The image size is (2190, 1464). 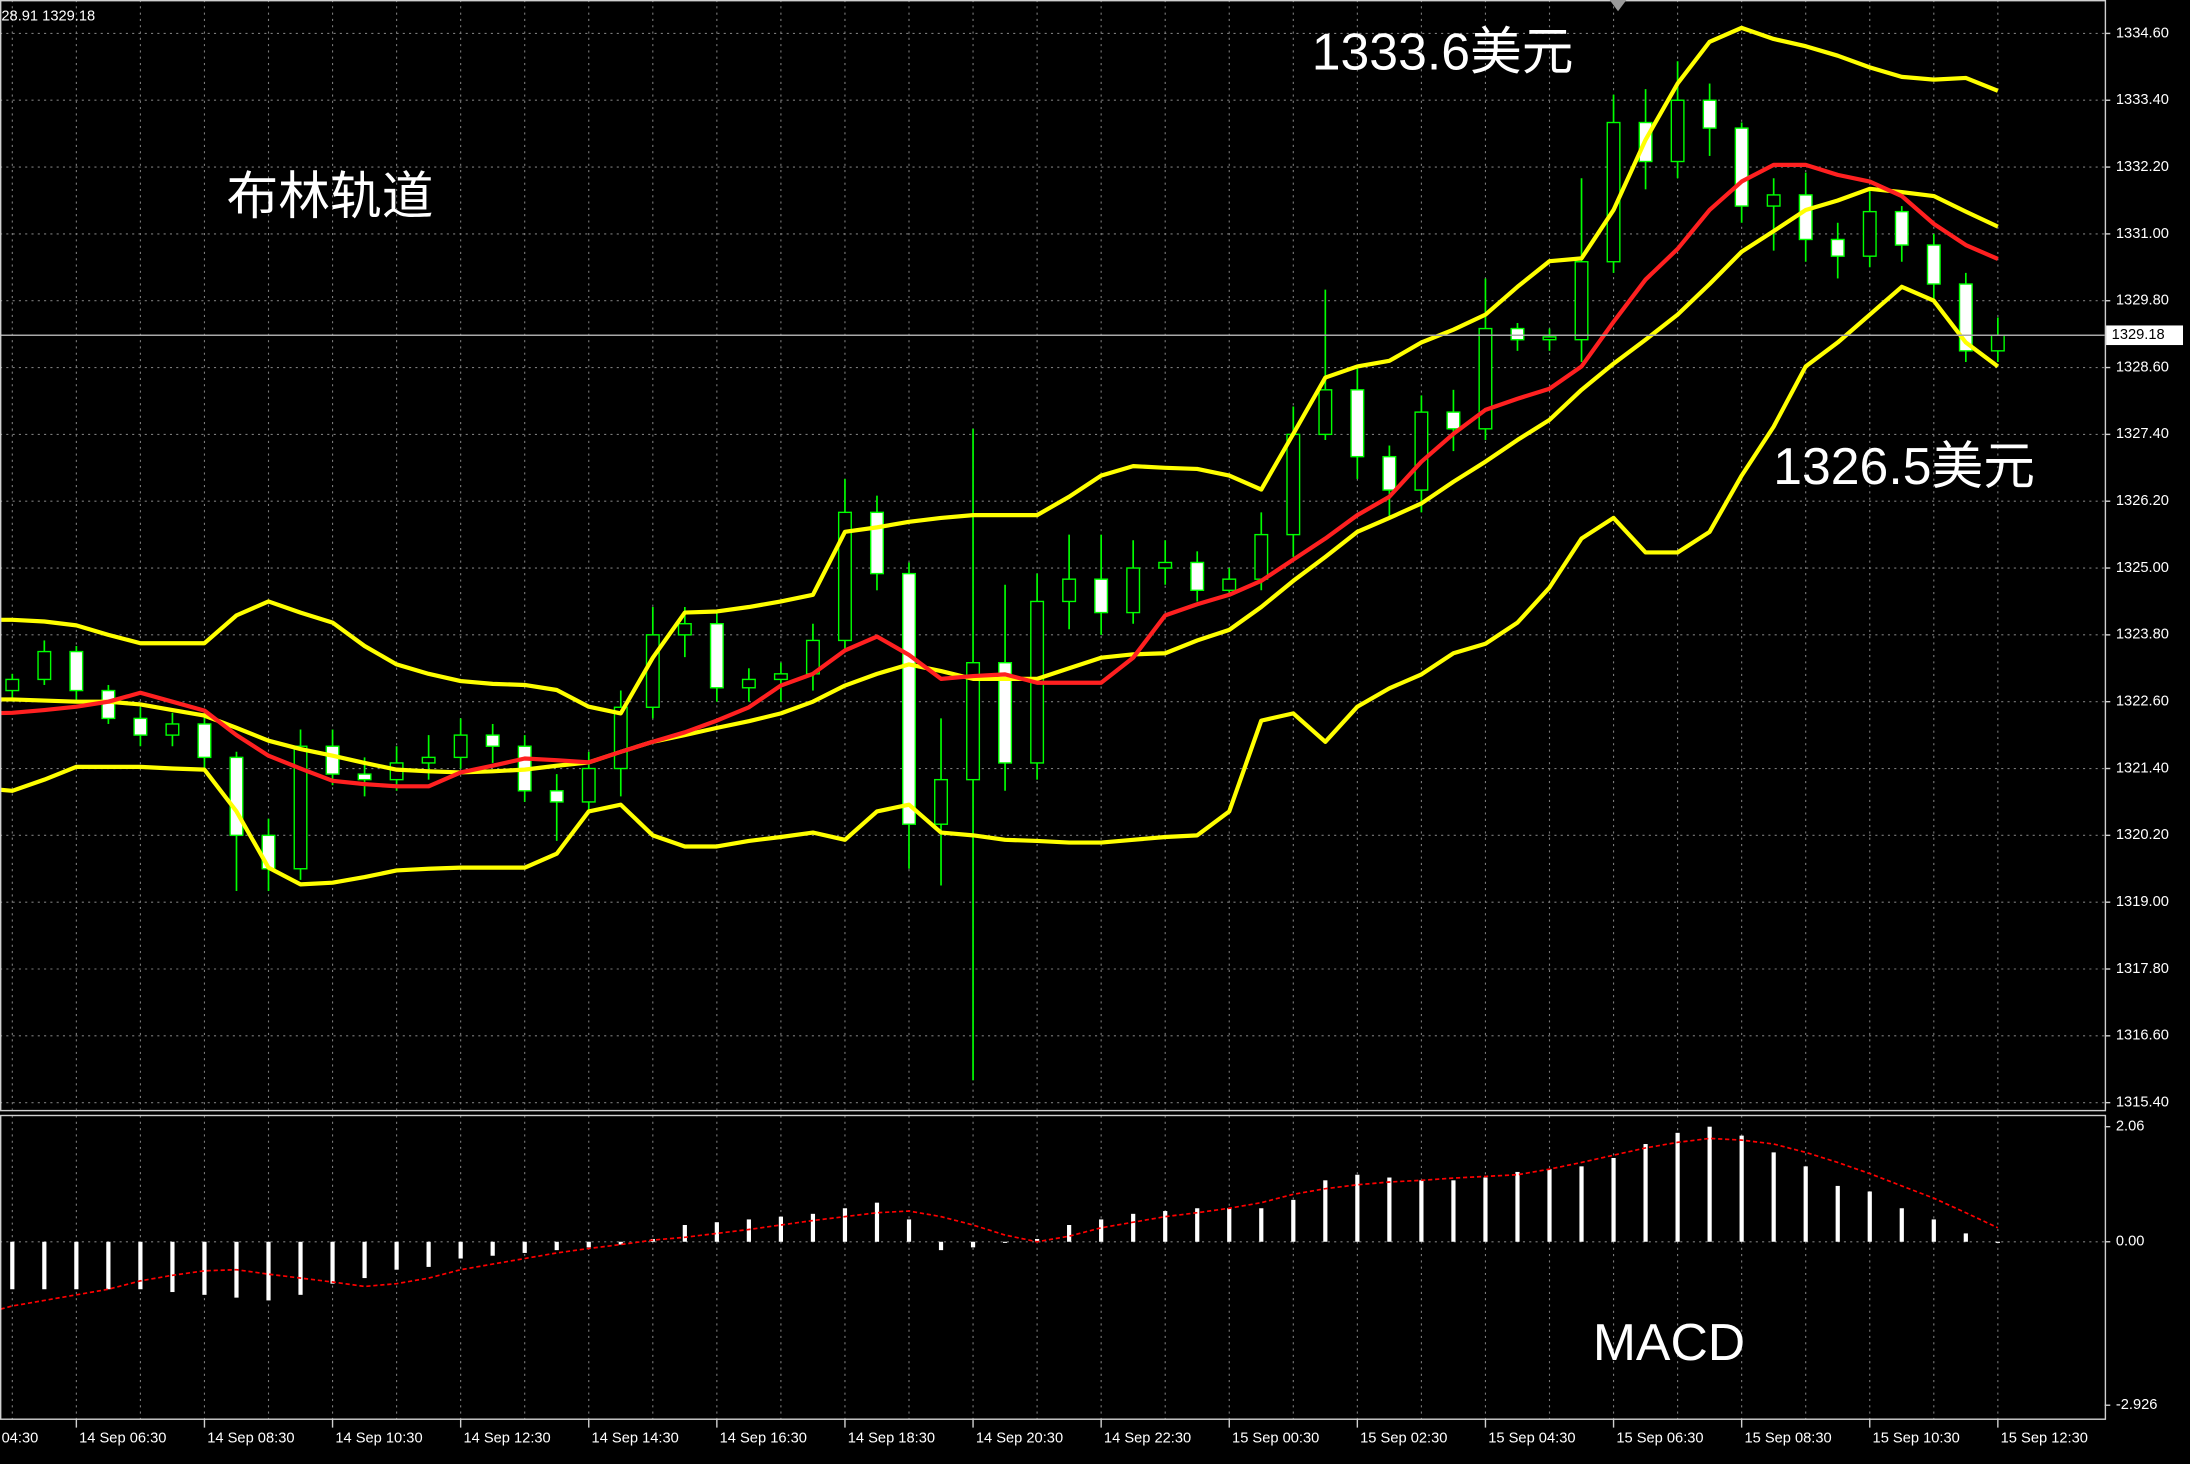 What do you see at coordinates (1659, 1439) in the screenshot?
I see `x-tick-label: 15 Sep 06:30` at bounding box center [1659, 1439].